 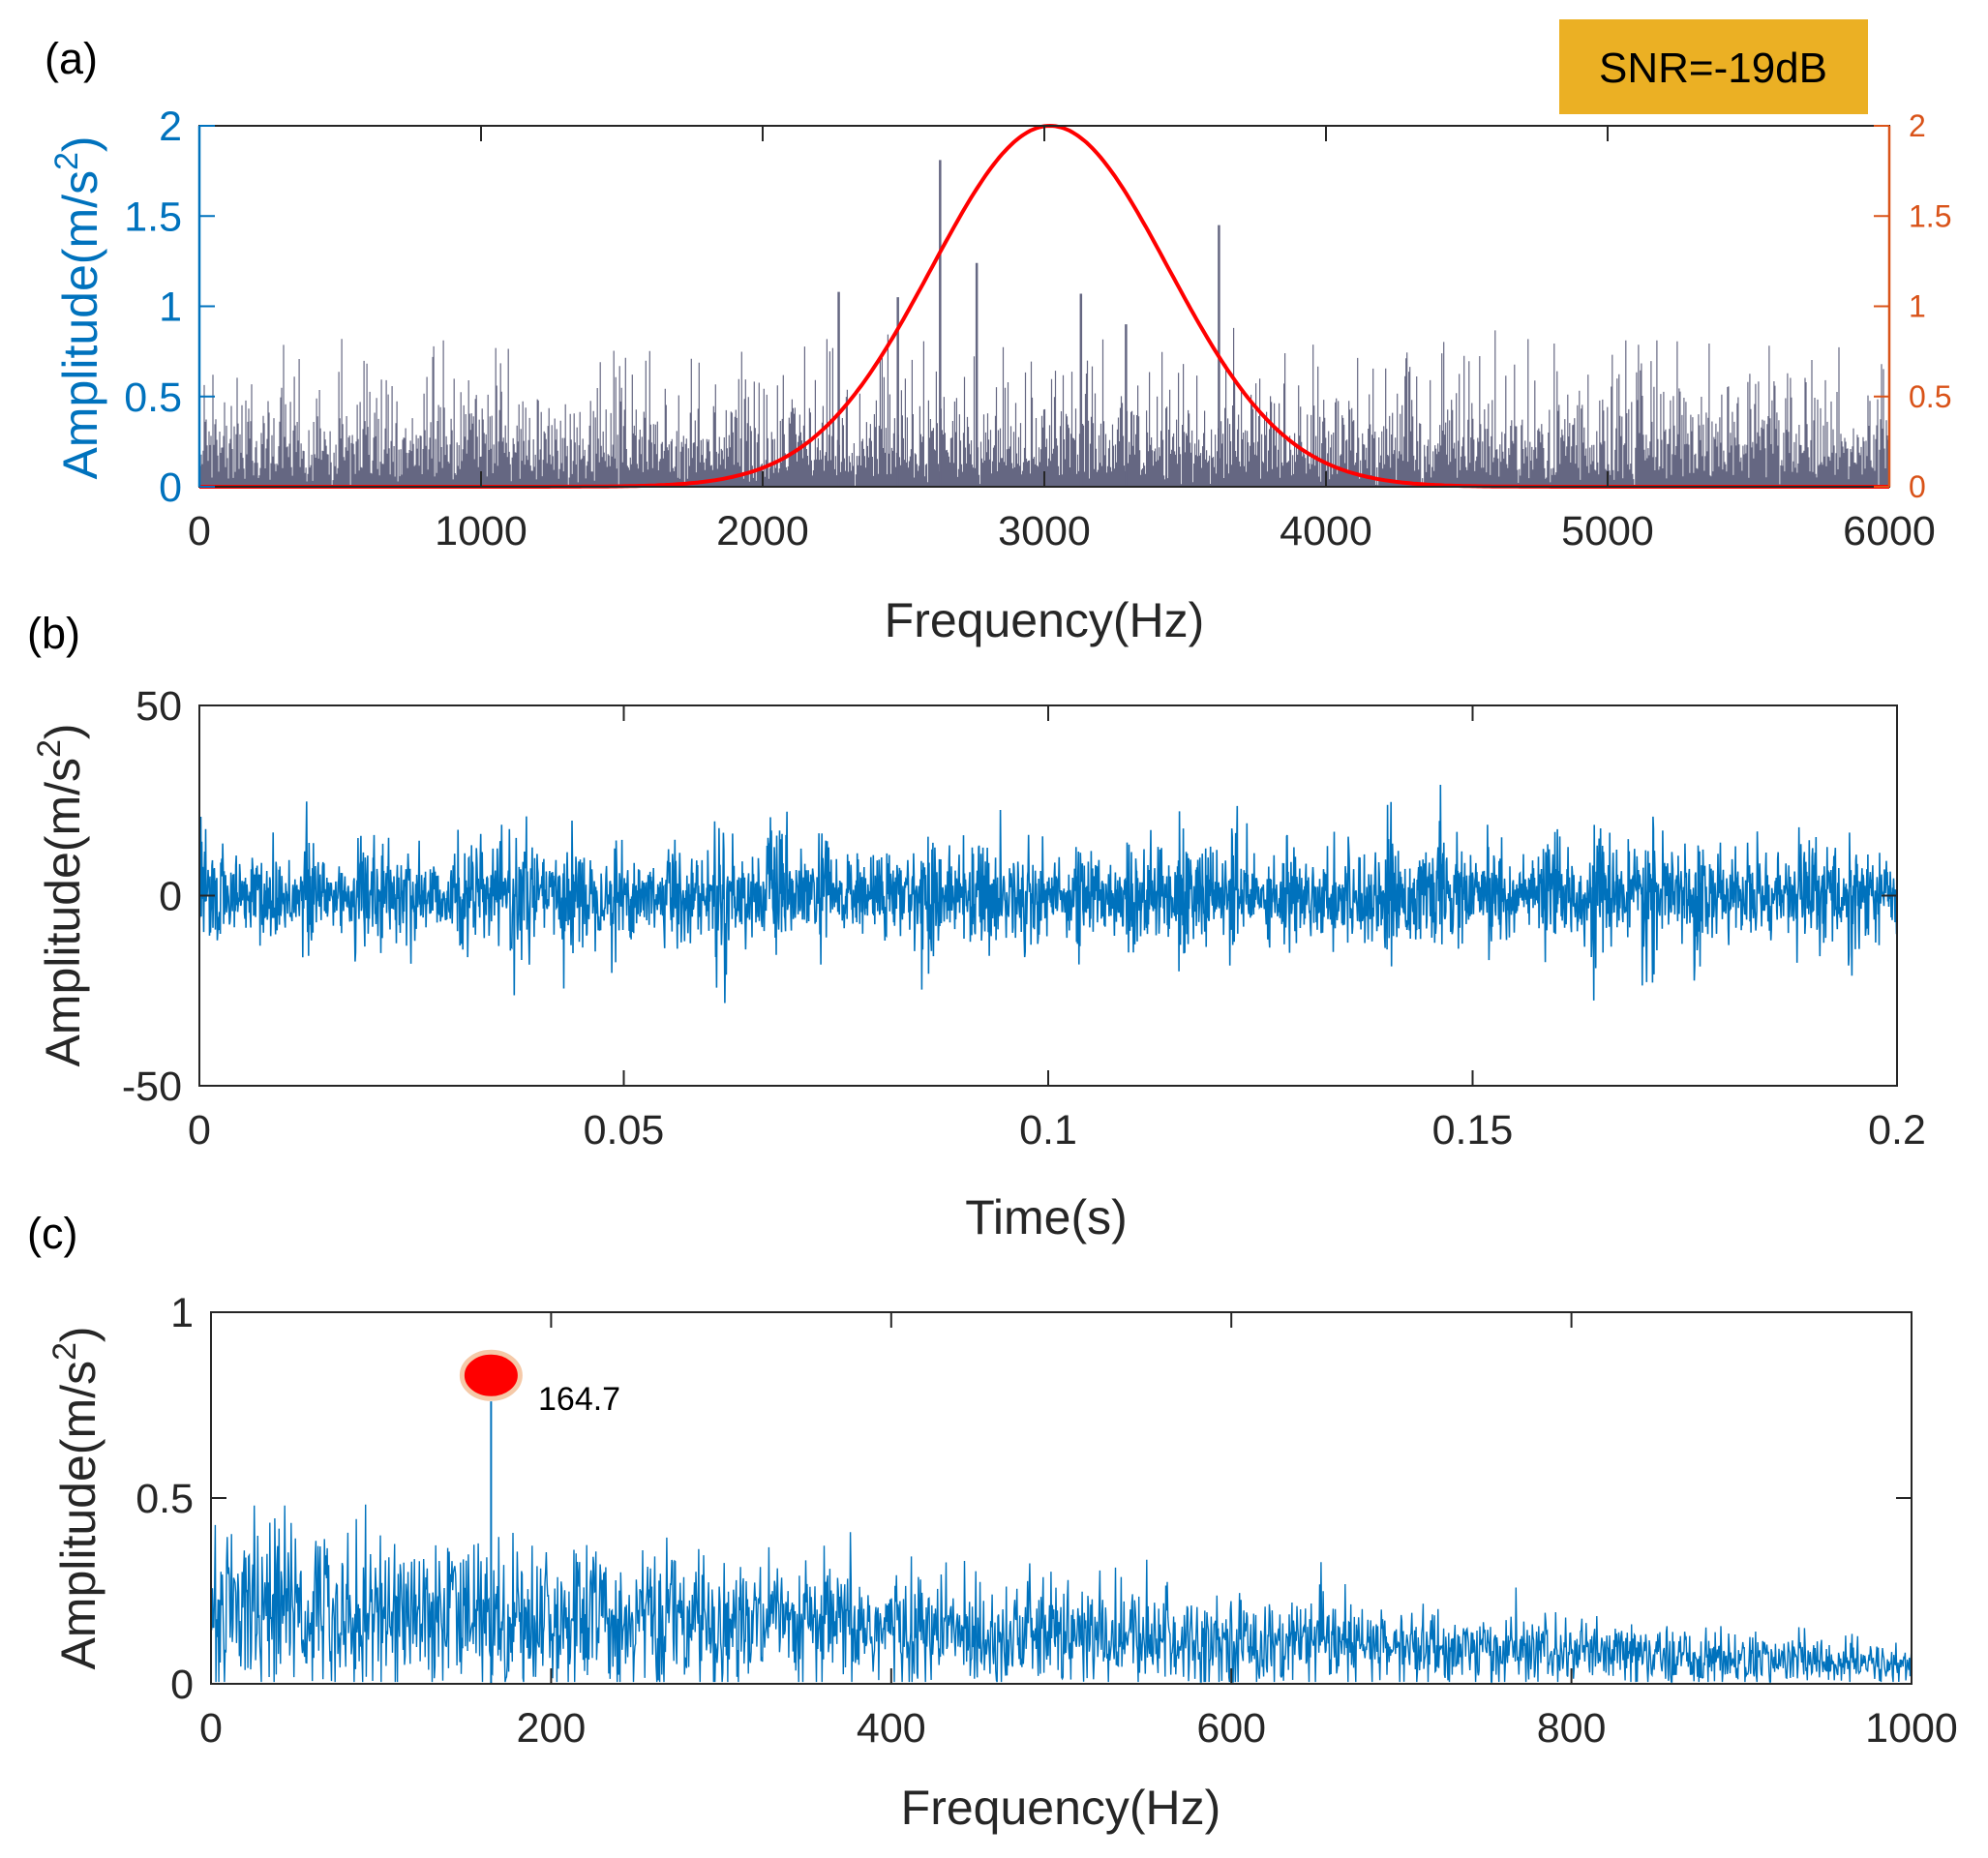 What do you see at coordinates (170, 897) in the screenshot?
I see `panel-b-ytick-label: 0` at bounding box center [170, 897].